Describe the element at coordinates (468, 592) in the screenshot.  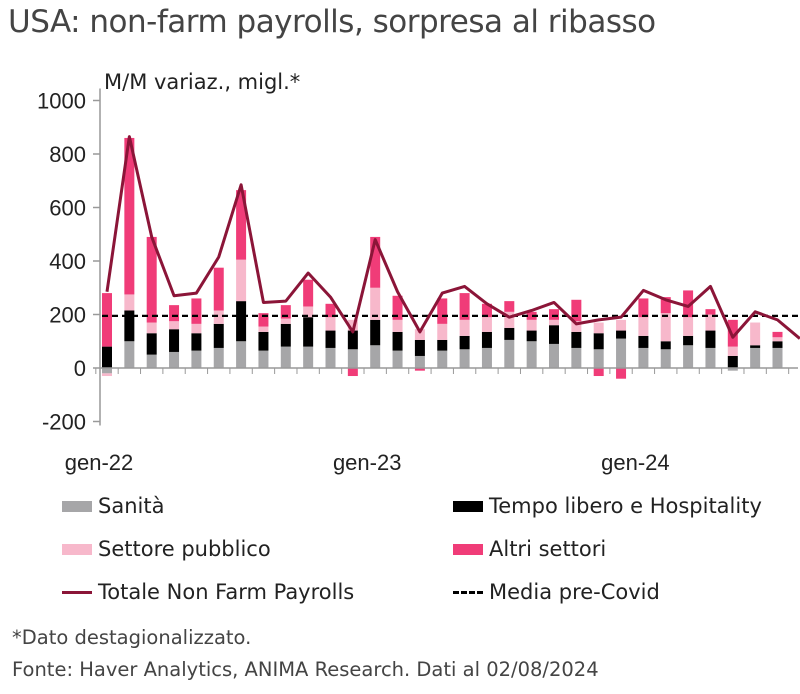
I see `legend-swatch-media` at that location.